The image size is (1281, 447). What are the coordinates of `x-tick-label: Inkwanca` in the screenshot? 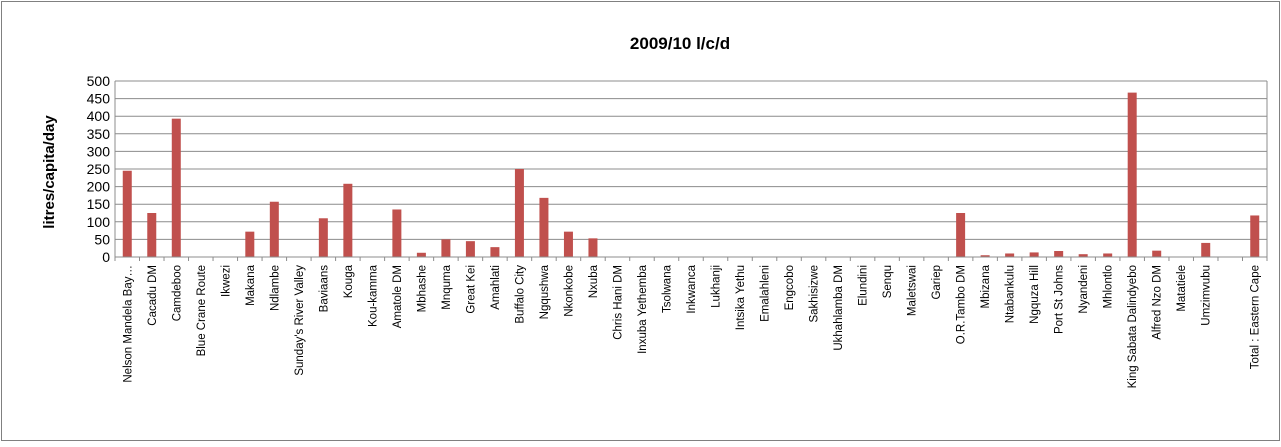 It's located at (692, 288).